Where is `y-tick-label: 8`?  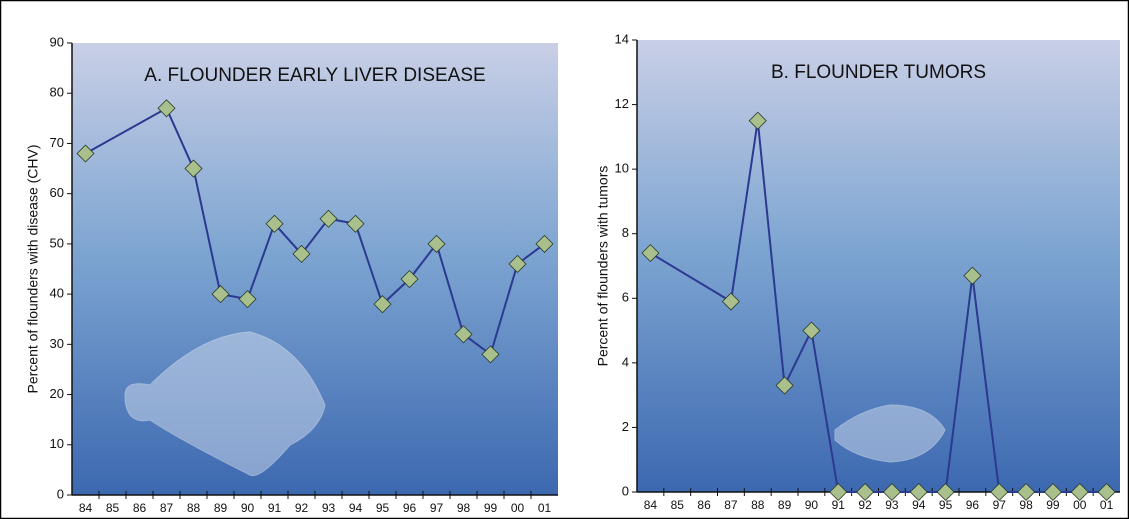 y-tick-label: 8 is located at coordinates (625, 232).